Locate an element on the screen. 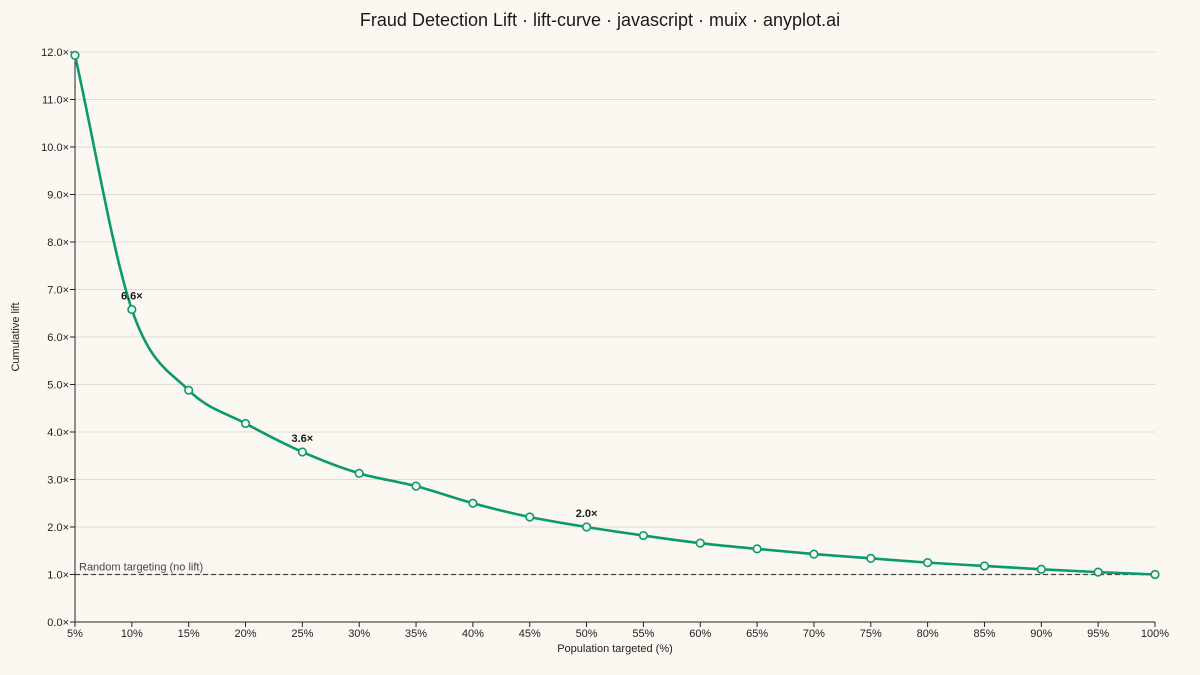  x-tick-label: 20% is located at coordinates (246, 634).